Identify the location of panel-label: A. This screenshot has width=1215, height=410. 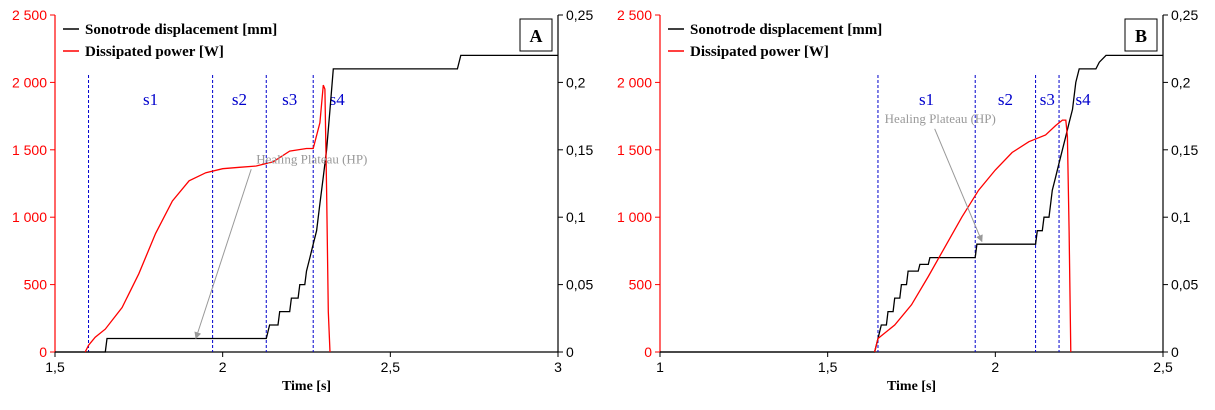
(536, 36).